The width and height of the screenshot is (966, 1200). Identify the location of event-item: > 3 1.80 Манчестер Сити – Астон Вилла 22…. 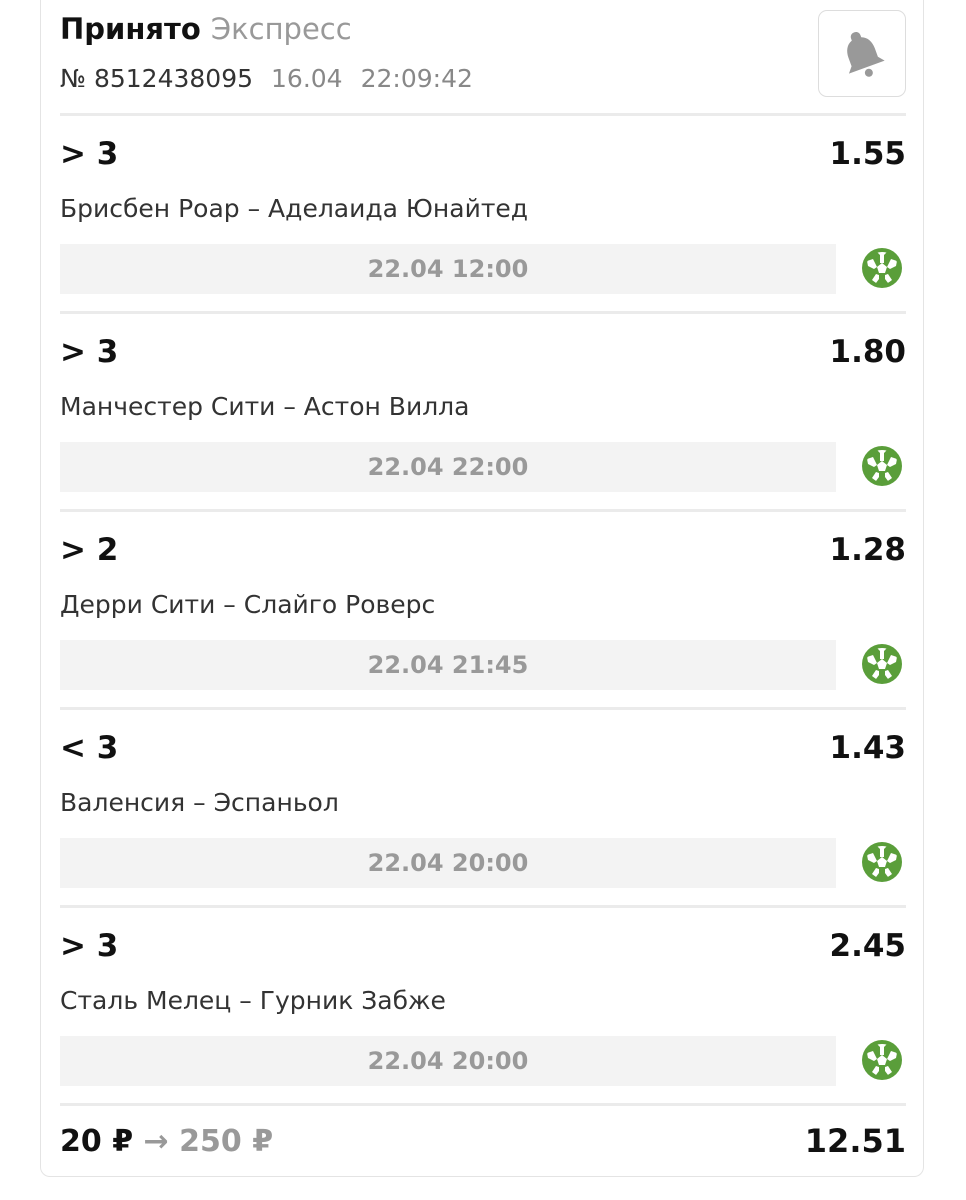
(483, 411).